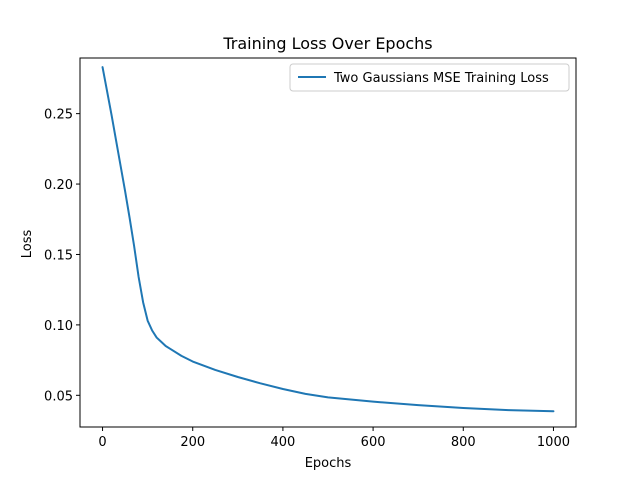 This screenshot has width=640, height=480. Describe the element at coordinates (58, 115) in the screenshot. I see `y-tick-label: 0.25` at that location.